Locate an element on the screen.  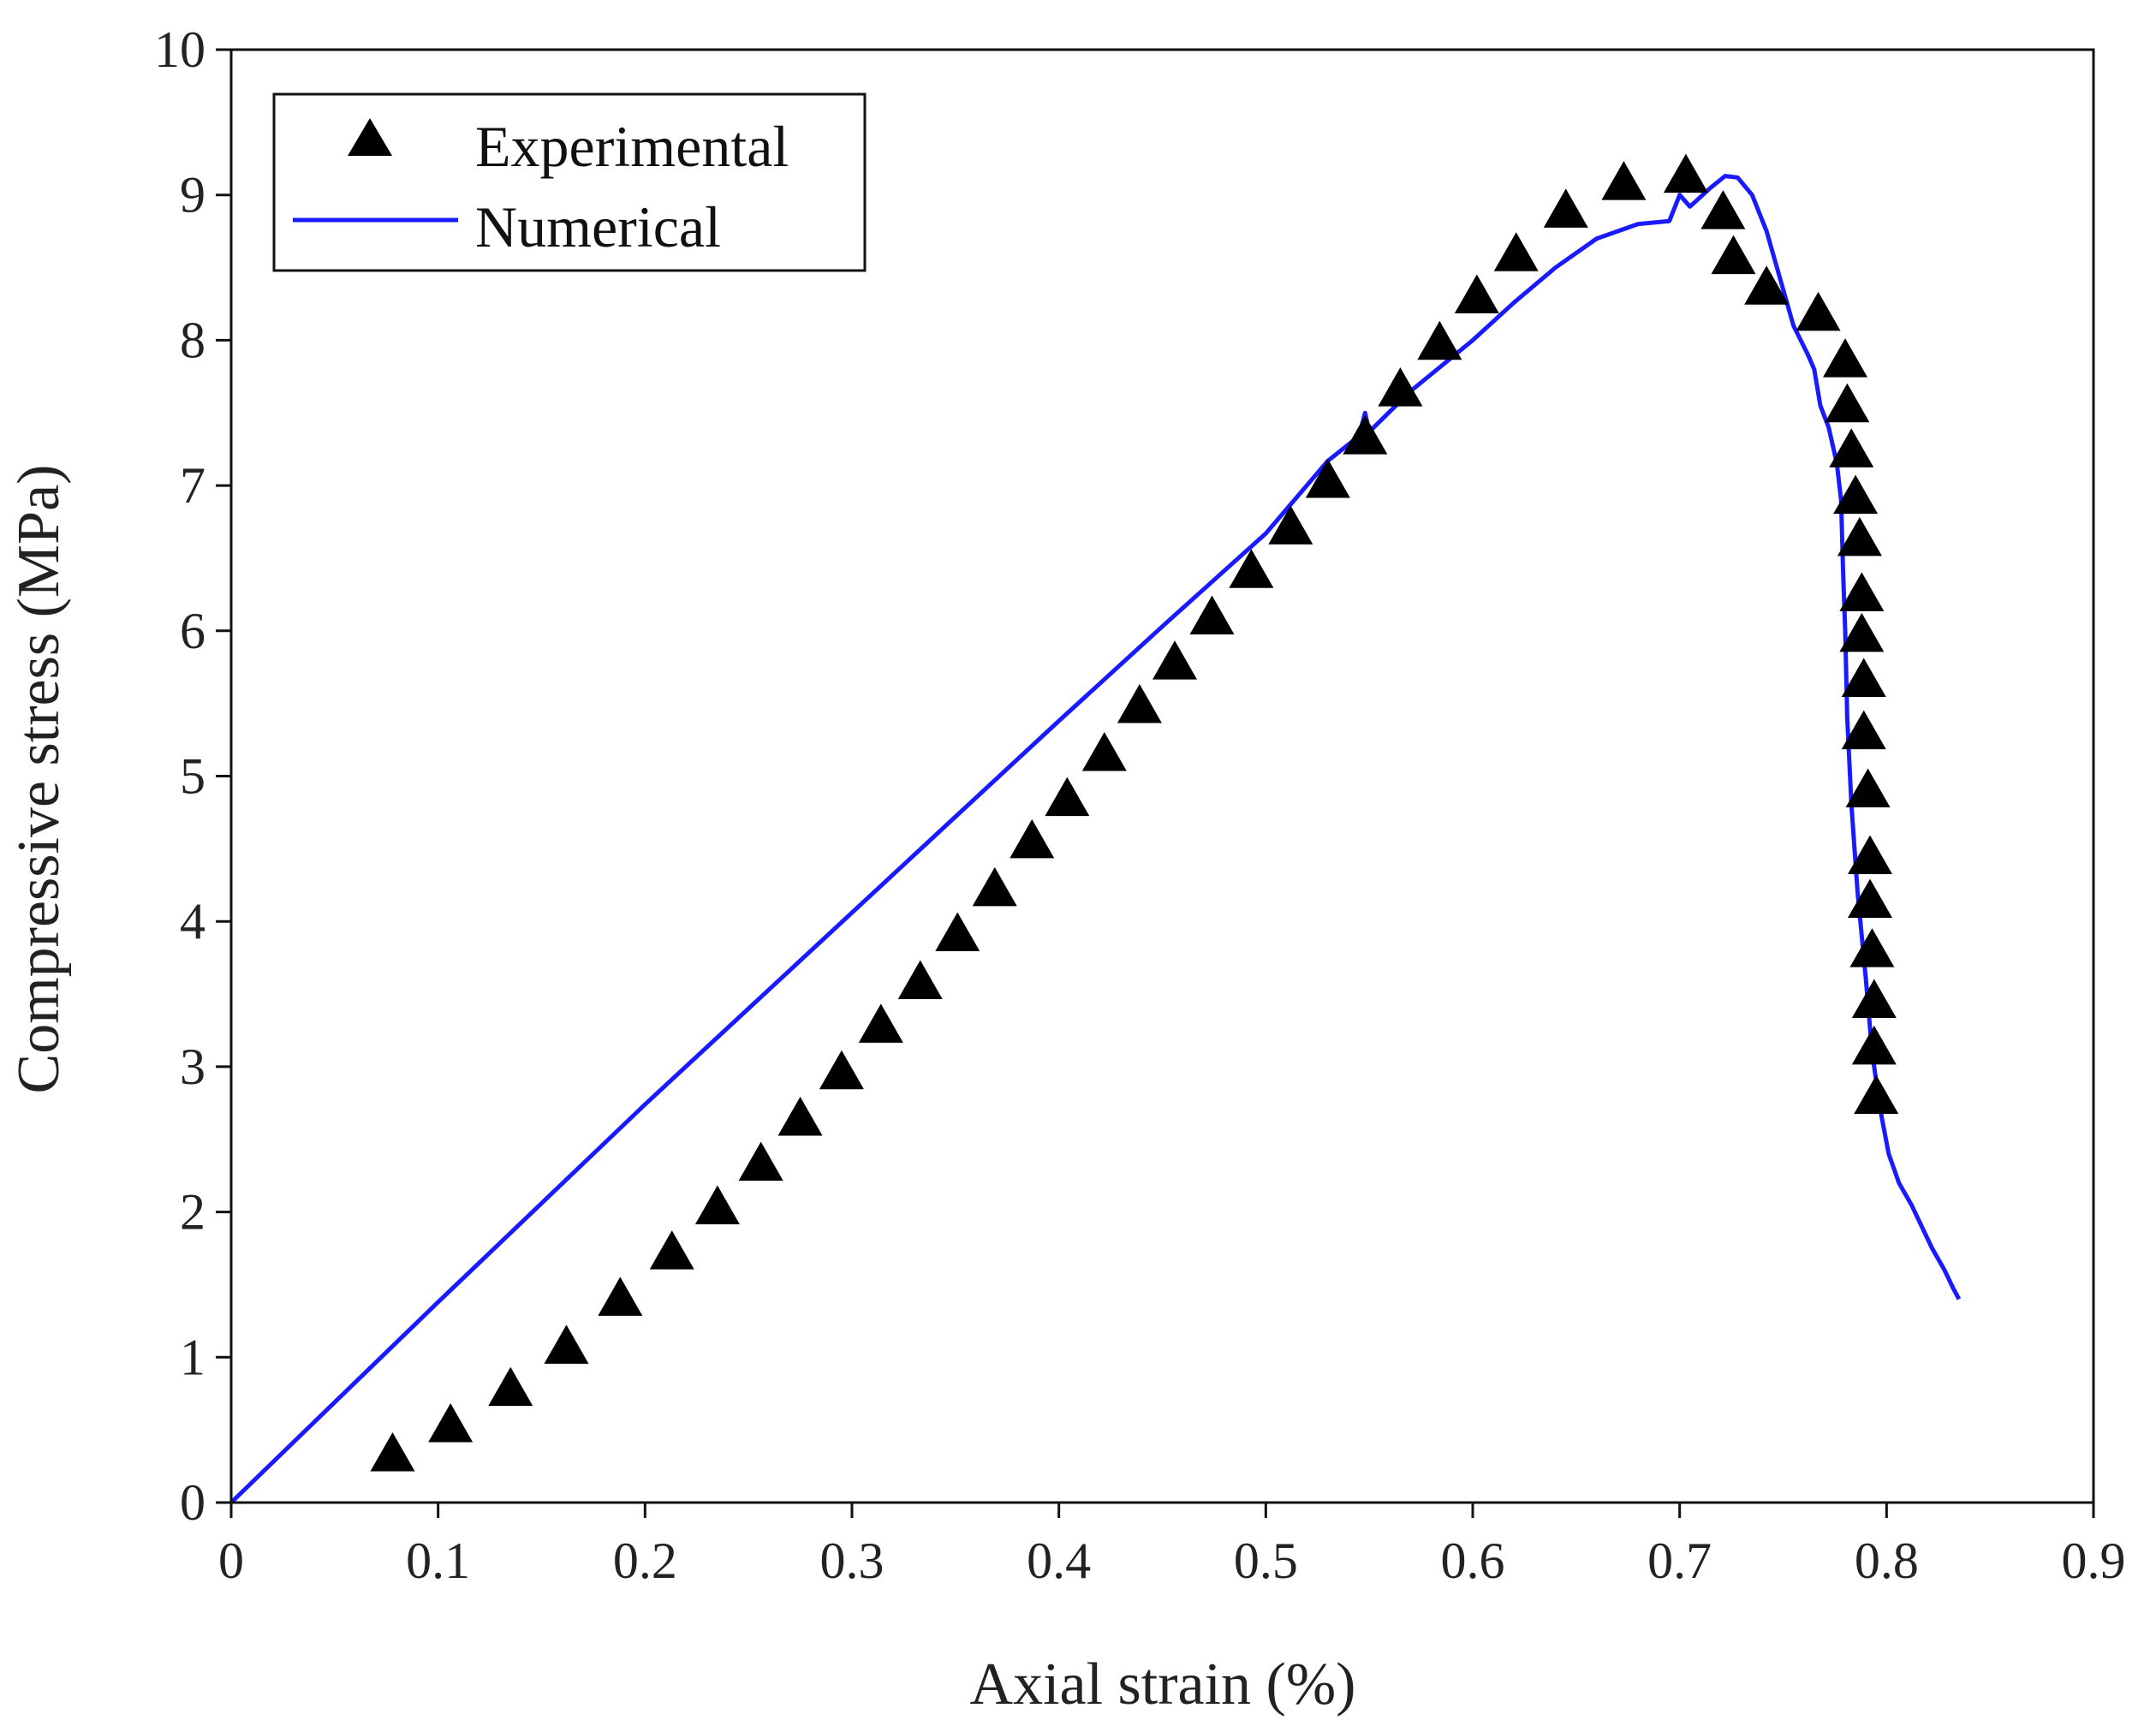
y-tick-label: 0 is located at coordinates (192, 1502).